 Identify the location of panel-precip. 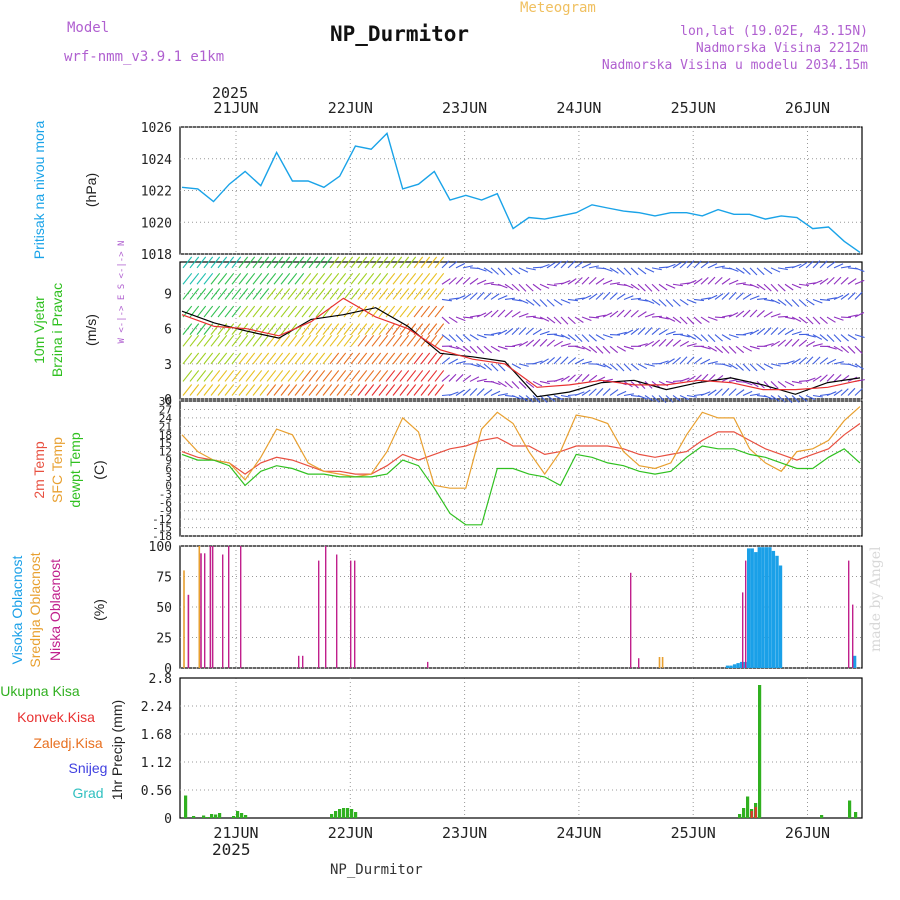
(521, 748).